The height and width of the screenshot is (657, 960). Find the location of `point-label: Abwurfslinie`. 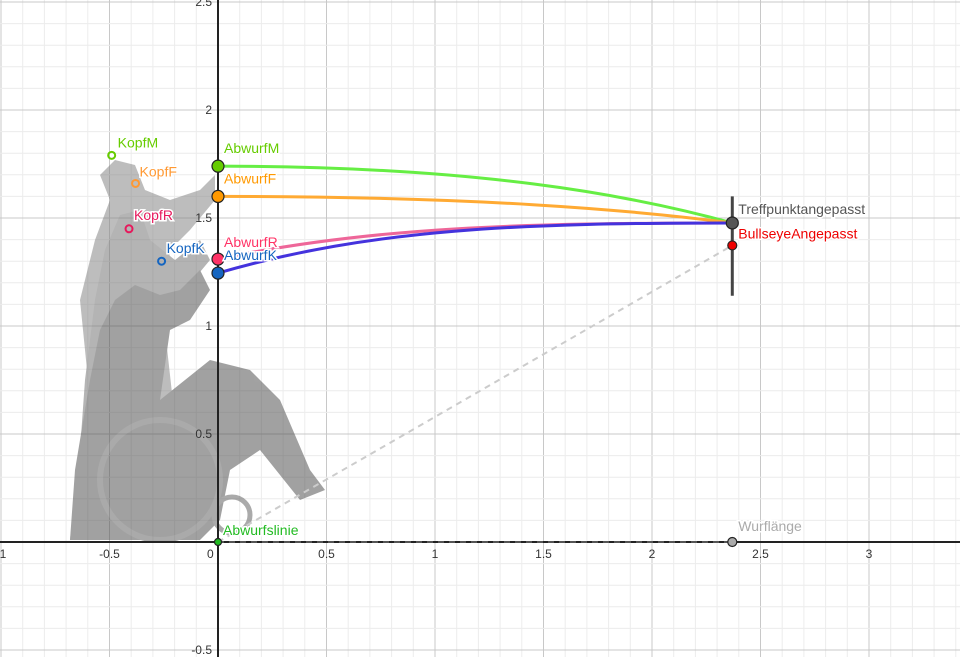

point-label: Abwurfslinie is located at coordinates (261, 530).